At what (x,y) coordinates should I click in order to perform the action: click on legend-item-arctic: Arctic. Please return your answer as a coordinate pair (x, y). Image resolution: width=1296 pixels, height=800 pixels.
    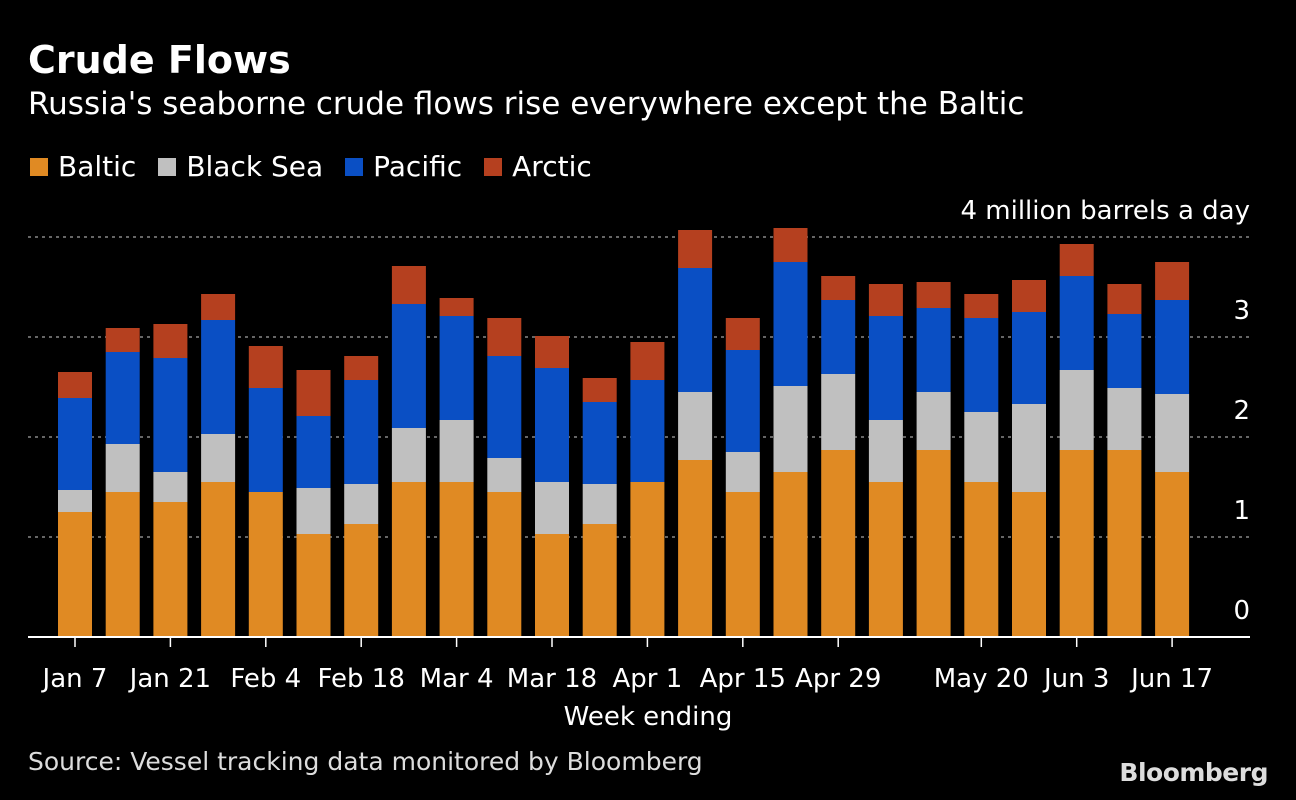
    Looking at the image, I should click on (538, 166).